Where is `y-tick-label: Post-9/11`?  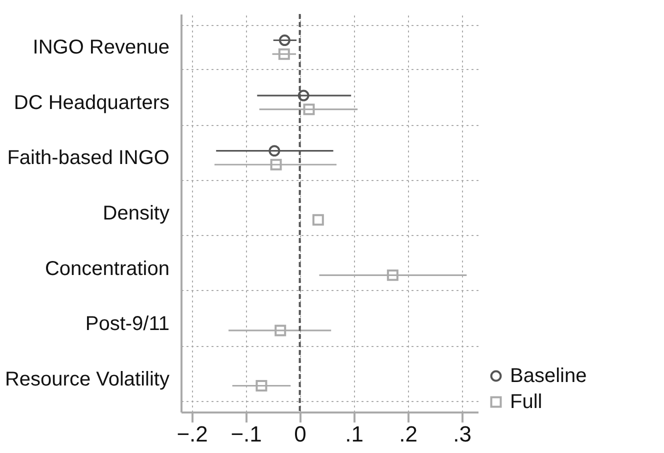 y-tick-label: Post-9/11 is located at coordinates (127, 324).